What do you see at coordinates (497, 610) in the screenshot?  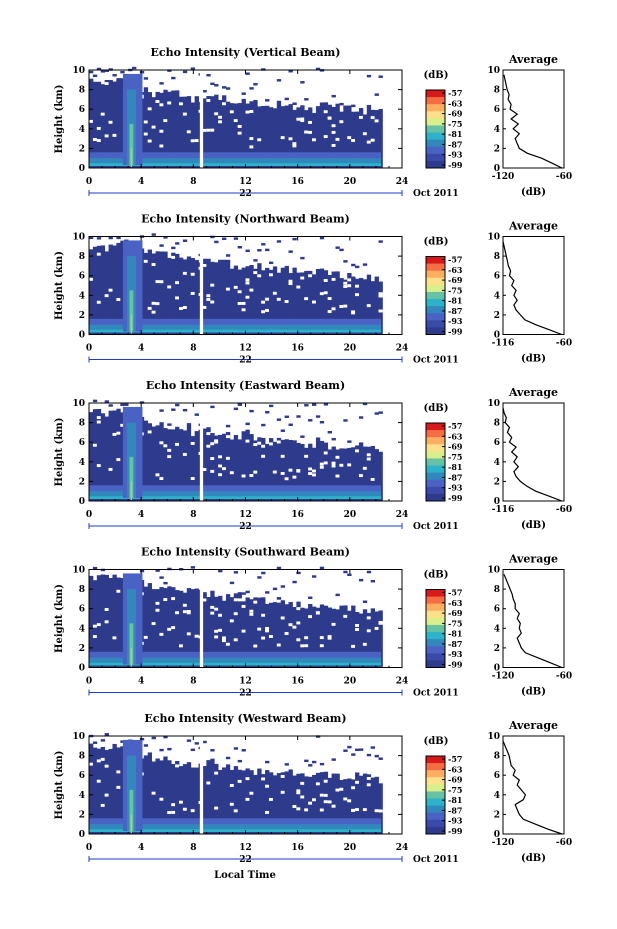 I see `avg-y-tick-label: 6` at bounding box center [497, 610].